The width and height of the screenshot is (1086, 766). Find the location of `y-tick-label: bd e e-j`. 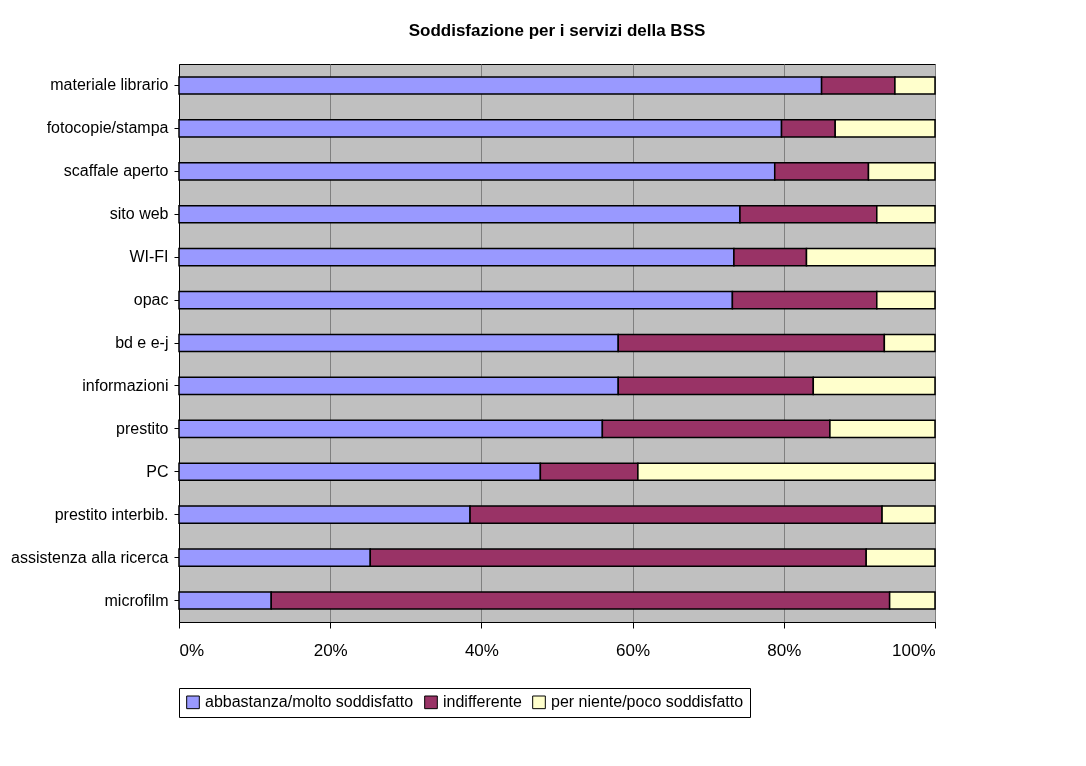

y-tick-label: bd e e-j is located at coordinates (142, 342).